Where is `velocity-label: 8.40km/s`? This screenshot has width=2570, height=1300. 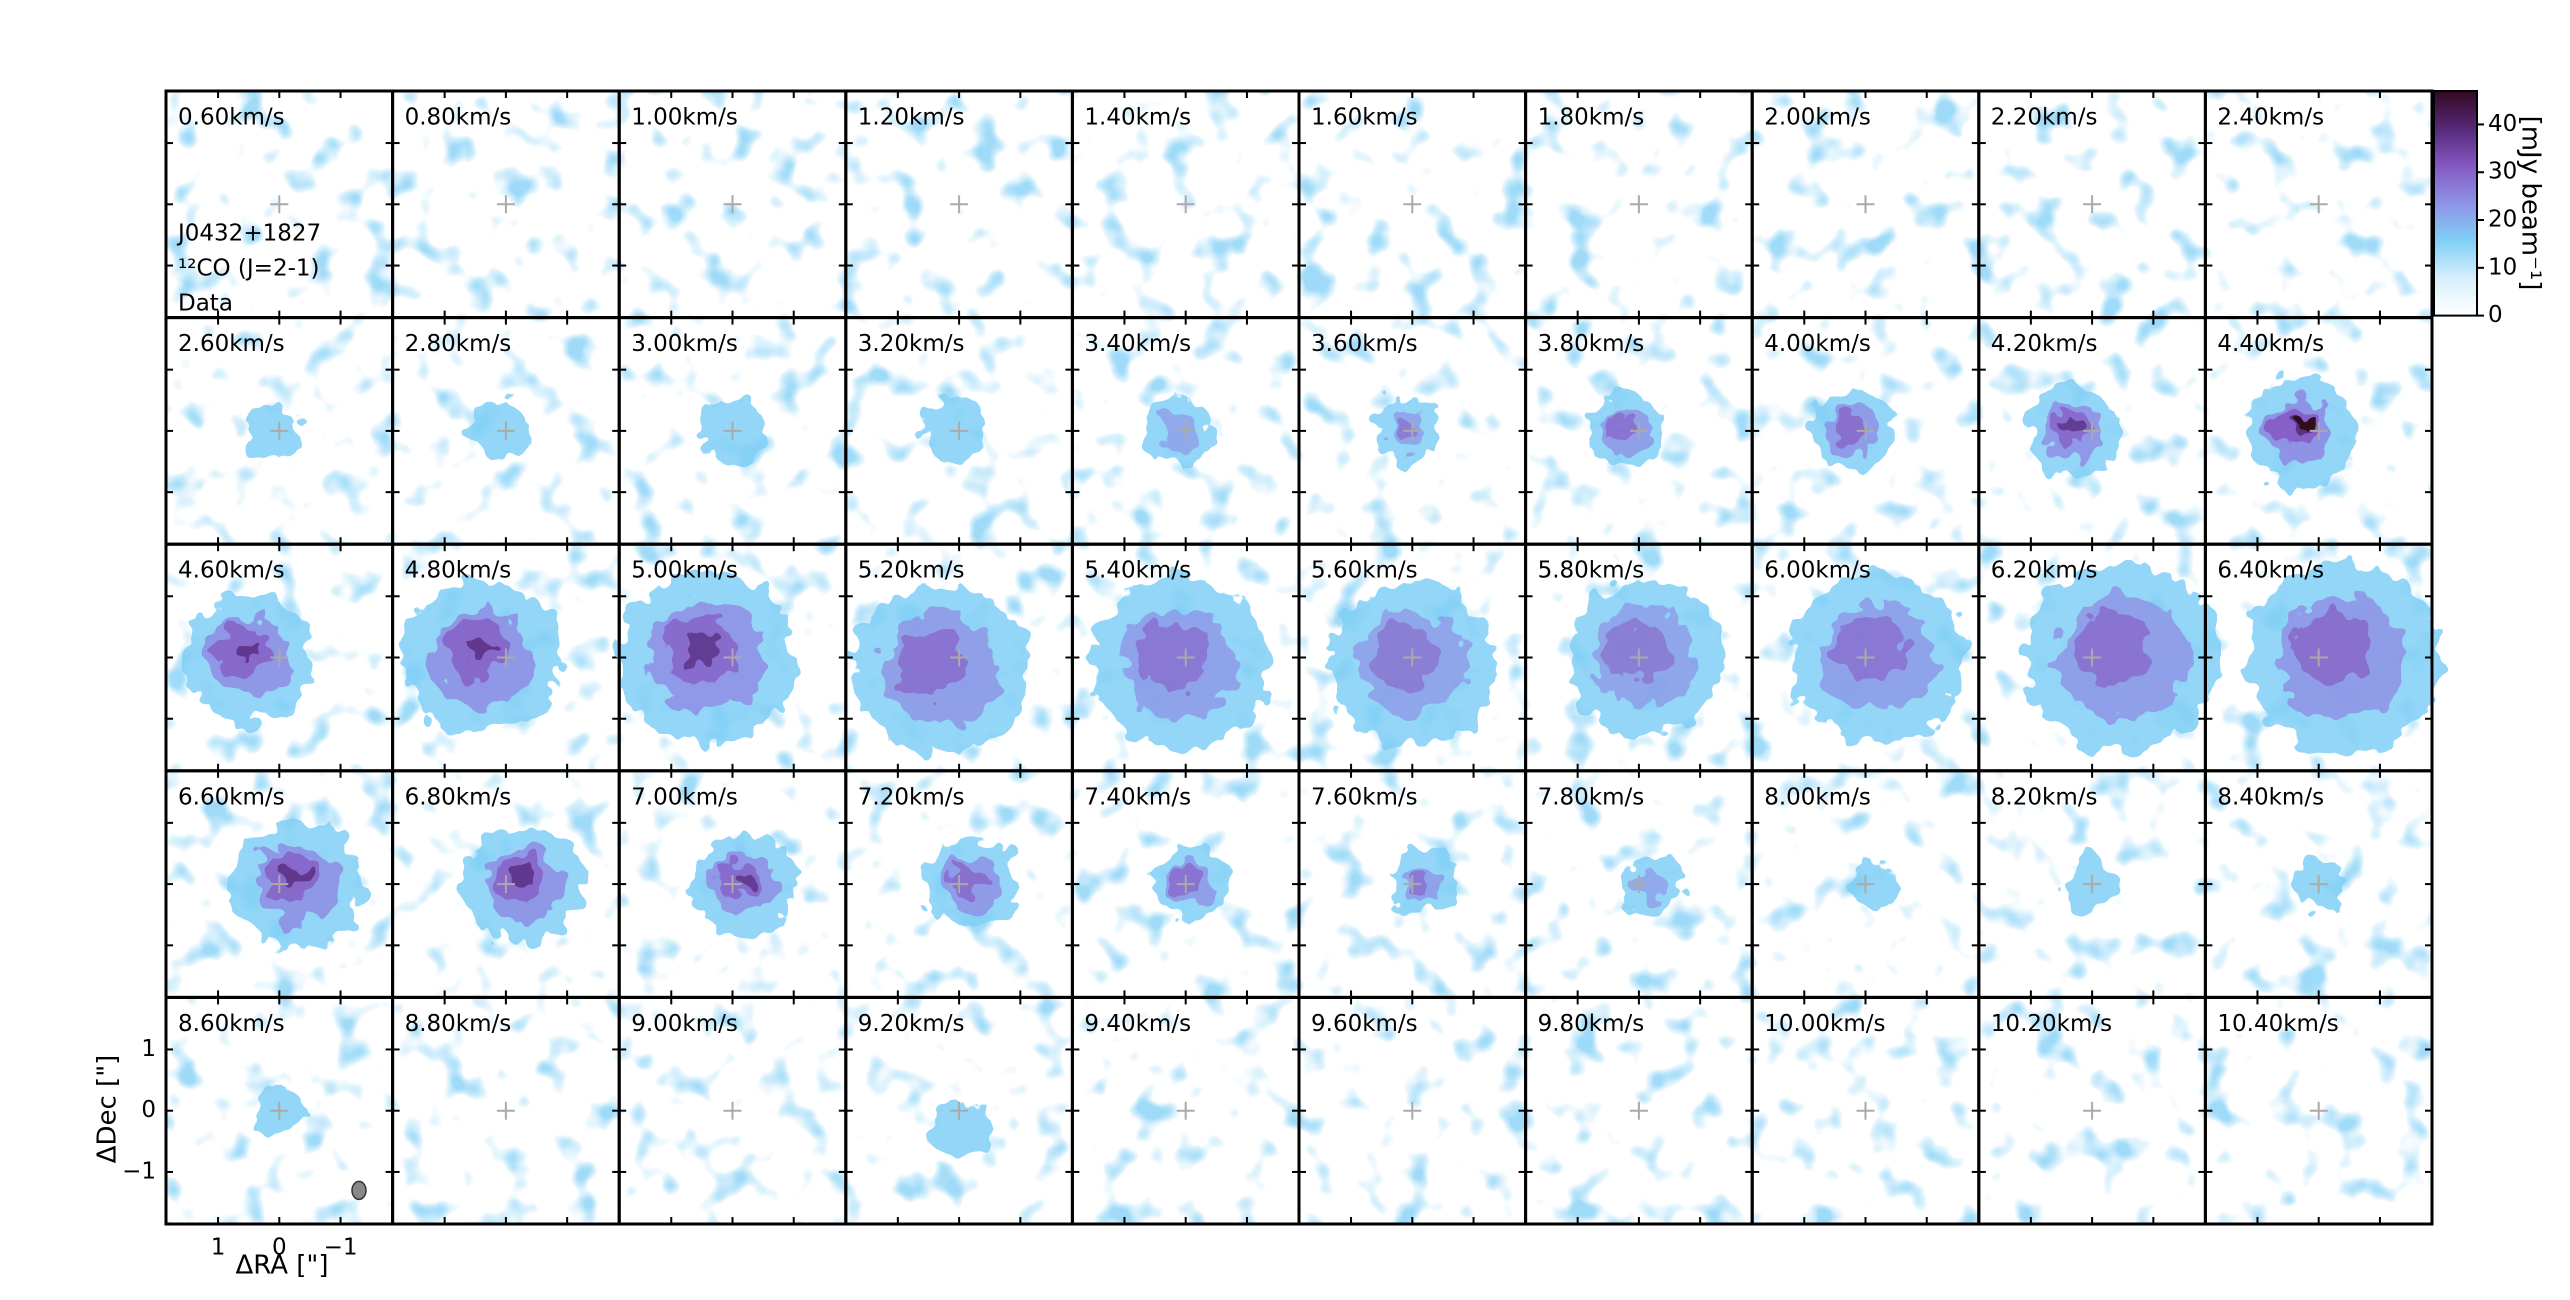
velocity-label: 8.40km/s is located at coordinates (2270, 797).